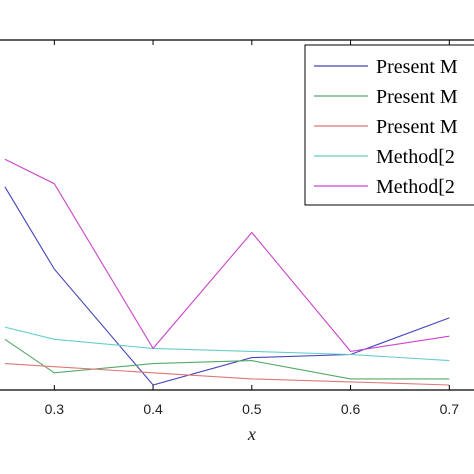  What do you see at coordinates (417, 97) in the screenshot?
I see `legend-entry-2: Present M` at bounding box center [417, 97].